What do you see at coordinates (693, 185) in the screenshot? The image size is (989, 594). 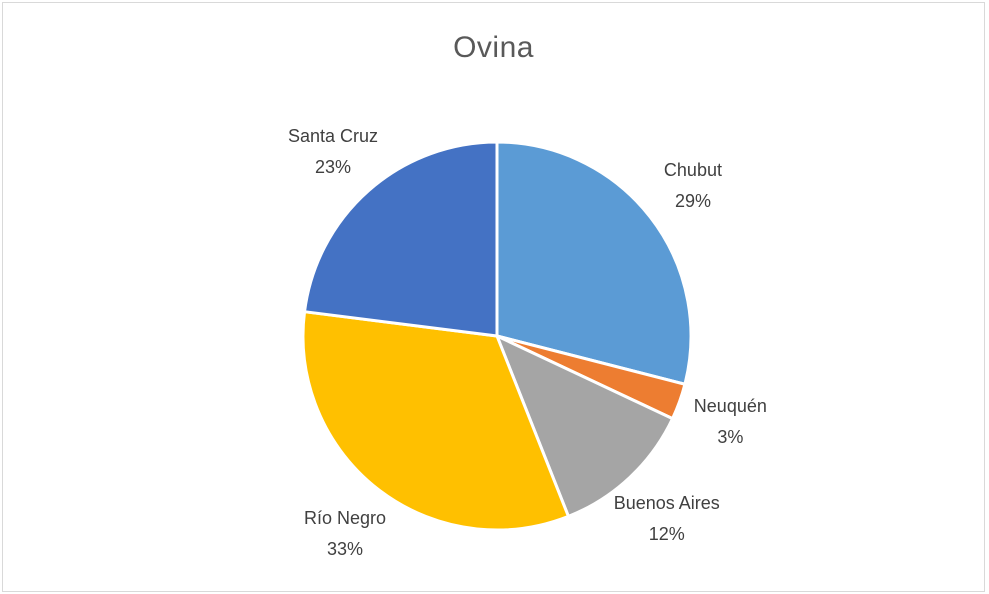 I see `data-label-chubut: Chubut 29%` at bounding box center [693, 185].